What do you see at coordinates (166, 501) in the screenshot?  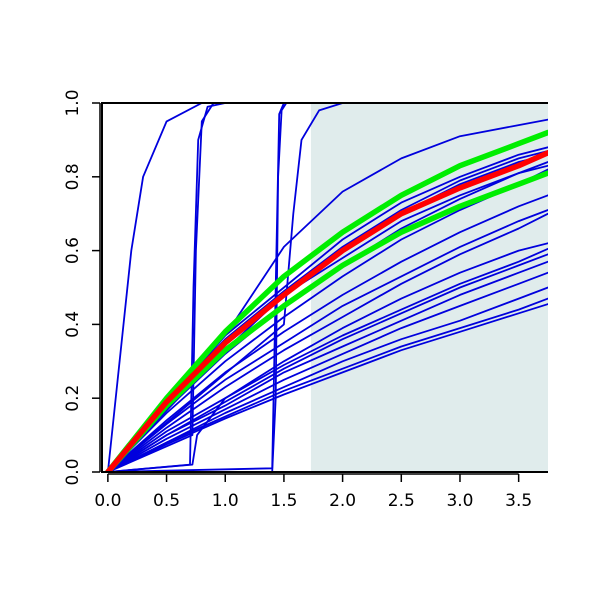 I see `x-tick-label: 0.5` at bounding box center [166, 501].